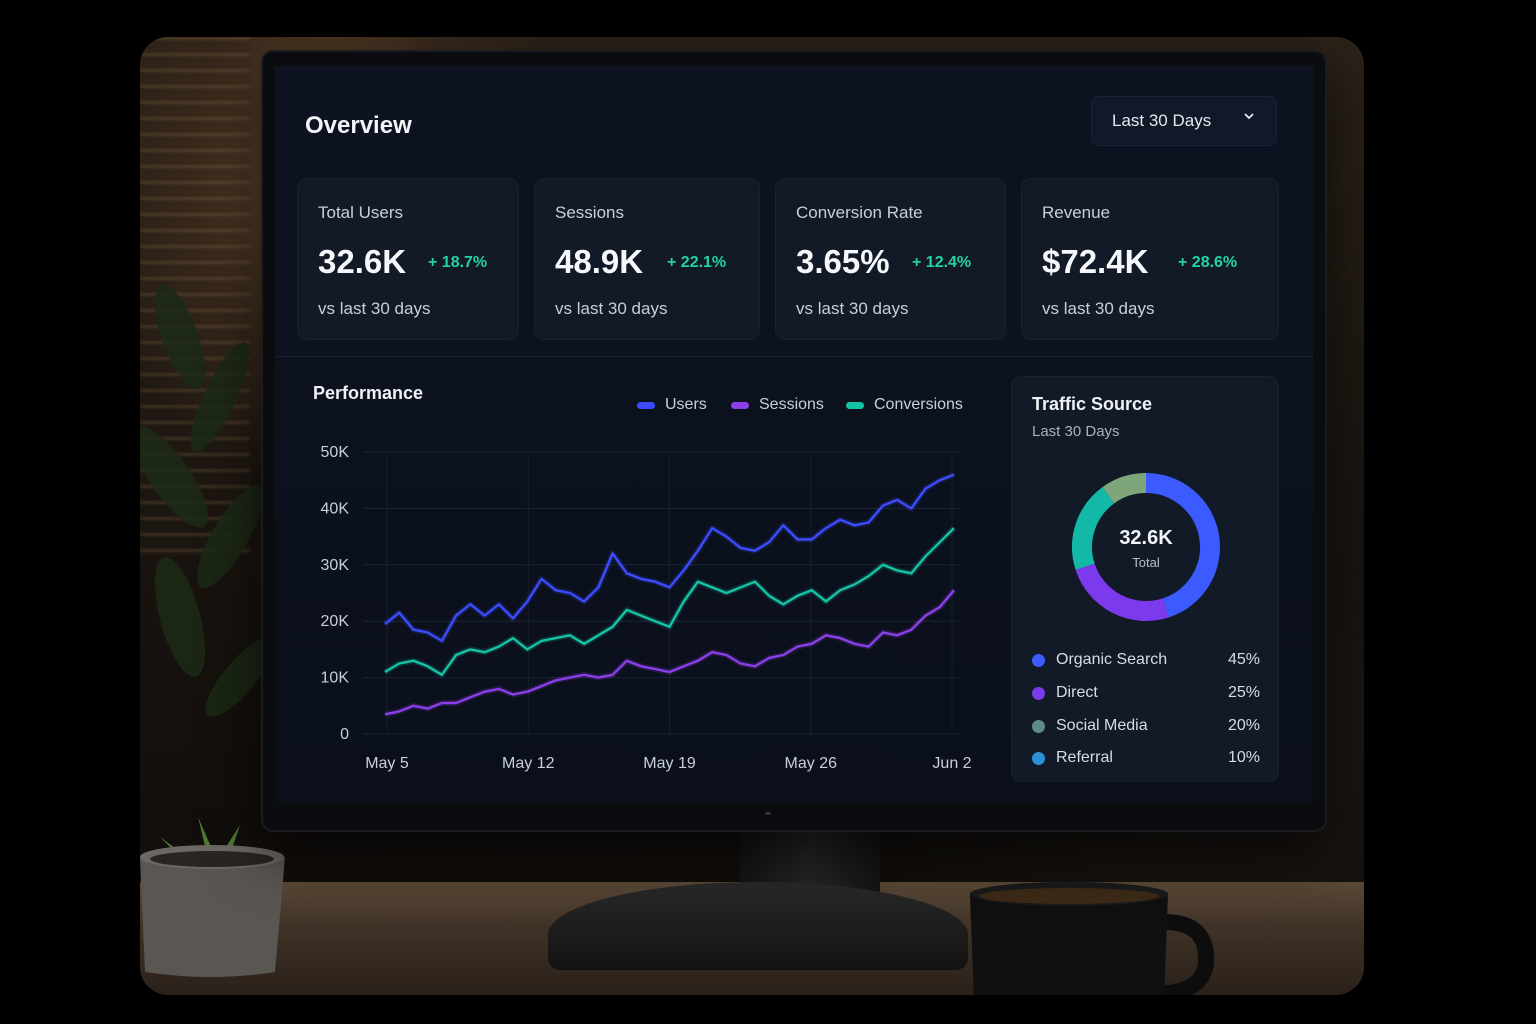  I want to click on legend-sessions: Sessions, so click(777, 405).